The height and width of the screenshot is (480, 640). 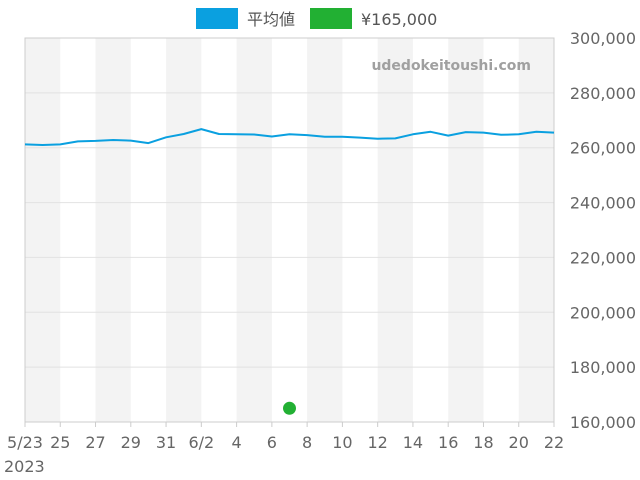 What do you see at coordinates (131, 442) in the screenshot?
I see `x-tick-label: 29` at bounding box center [131, 442].